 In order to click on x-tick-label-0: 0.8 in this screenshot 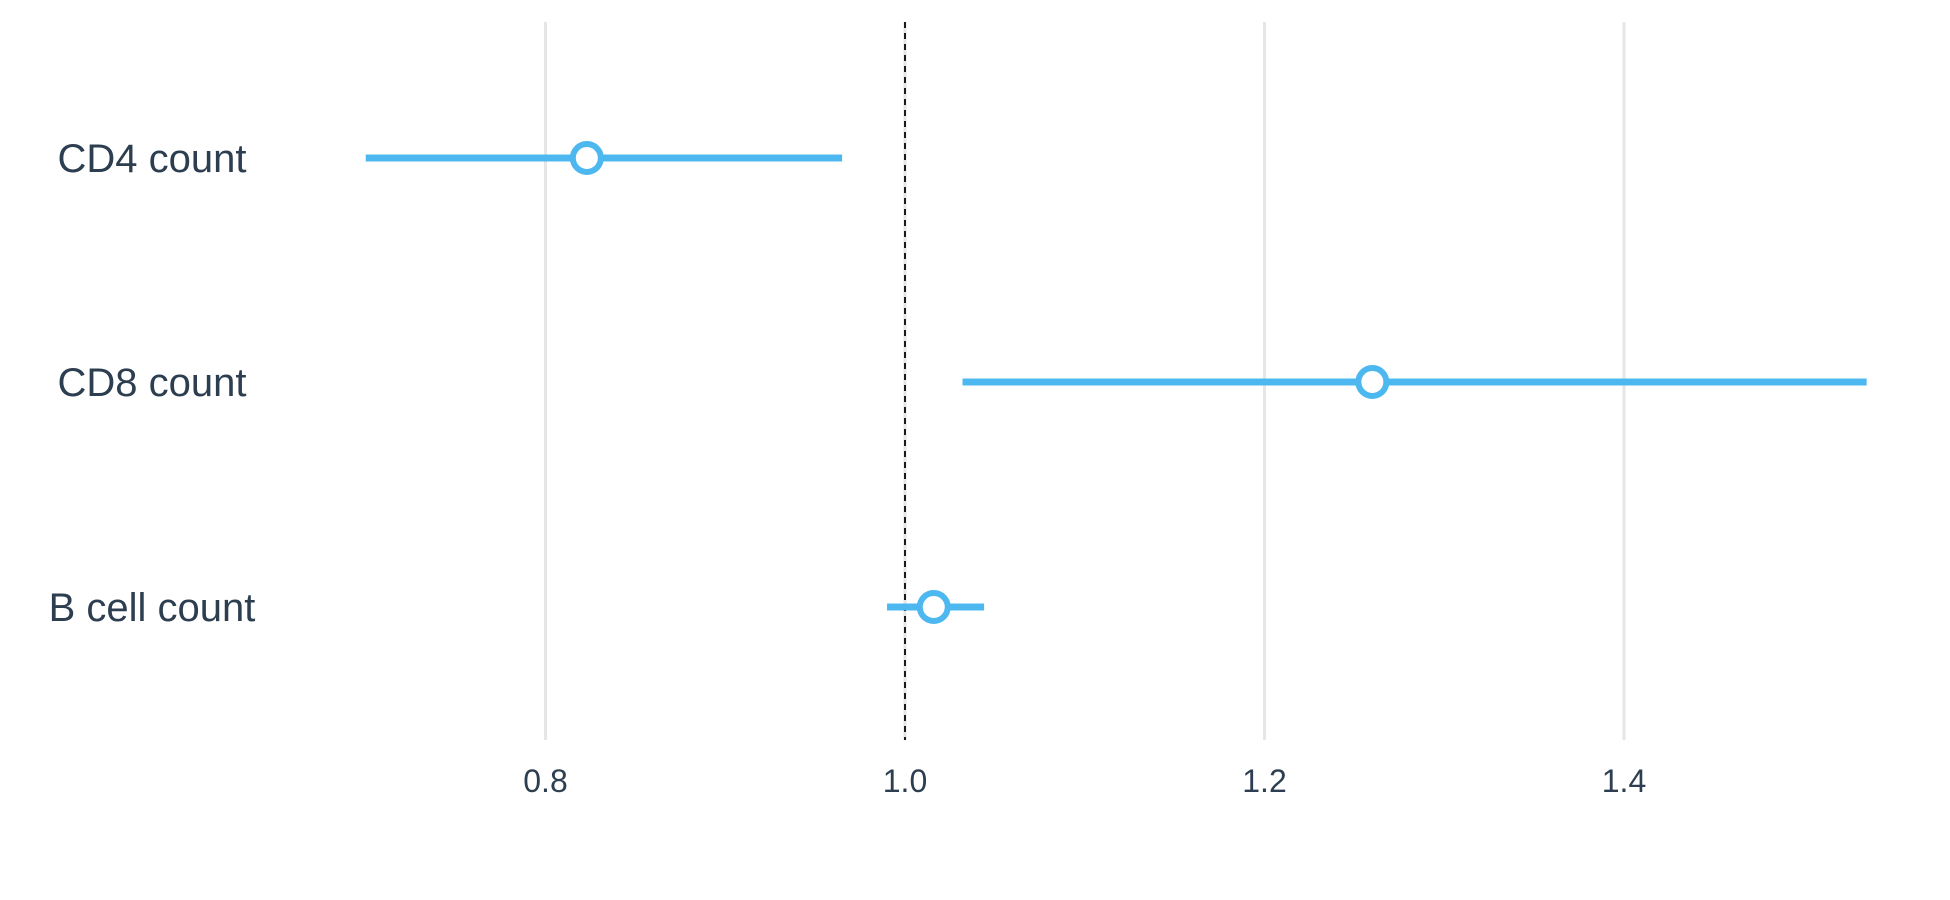, I will do `click(545, 781)`.